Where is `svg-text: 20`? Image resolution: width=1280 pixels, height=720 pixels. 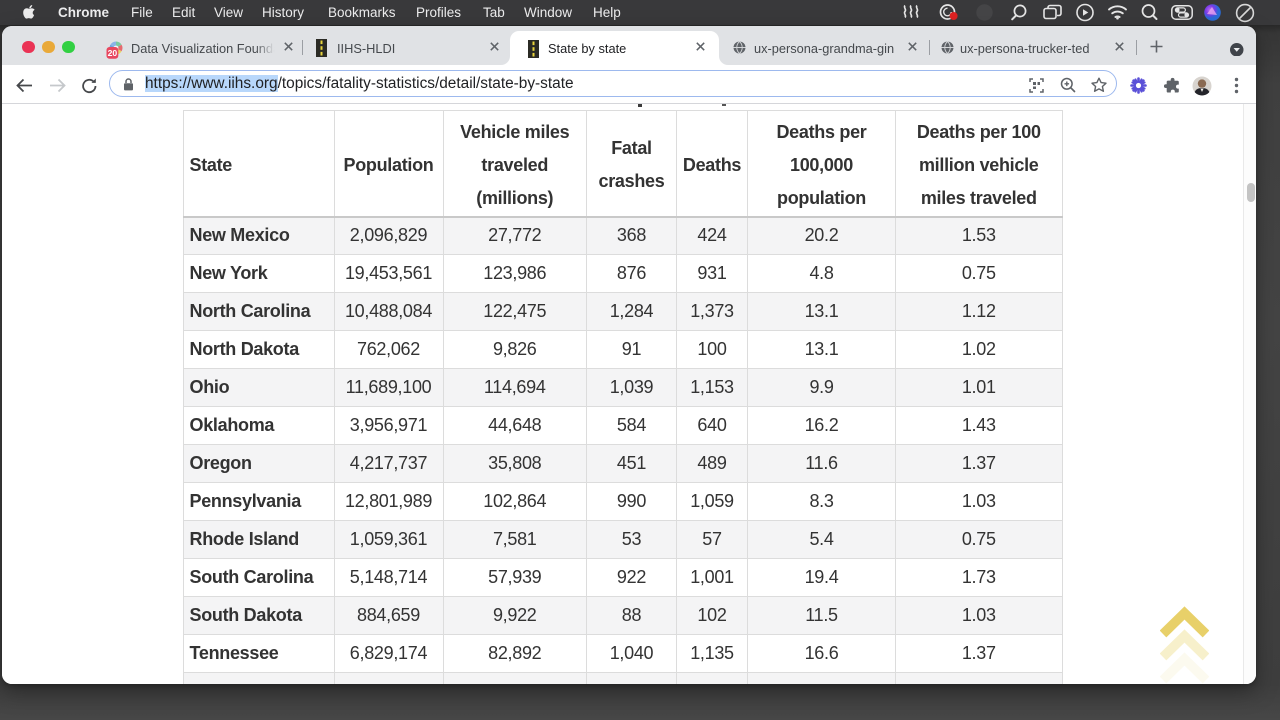
svg-text: 20 is located at coordinates (113, 53).